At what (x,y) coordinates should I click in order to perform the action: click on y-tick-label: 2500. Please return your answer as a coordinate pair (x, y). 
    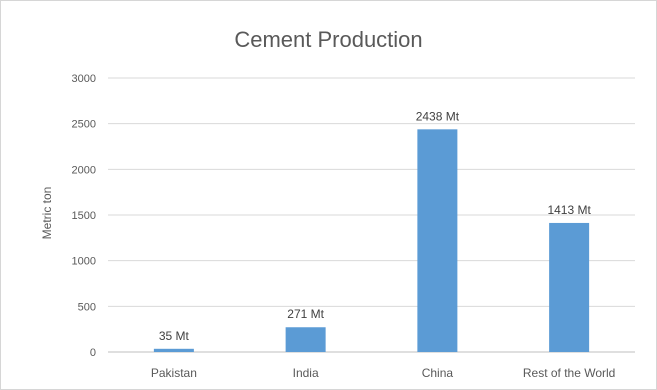
    Looking at the image, I should click on (84, 125).